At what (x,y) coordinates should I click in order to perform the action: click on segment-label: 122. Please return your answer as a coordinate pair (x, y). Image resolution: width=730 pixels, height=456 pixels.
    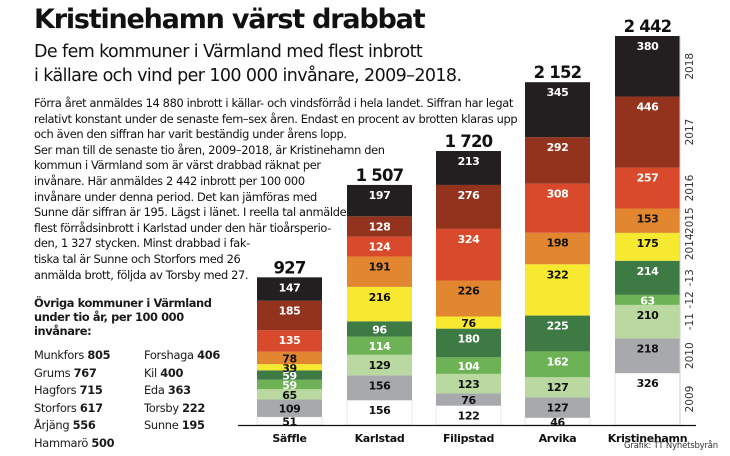
    Looking at the image, I should click on (469, 416).